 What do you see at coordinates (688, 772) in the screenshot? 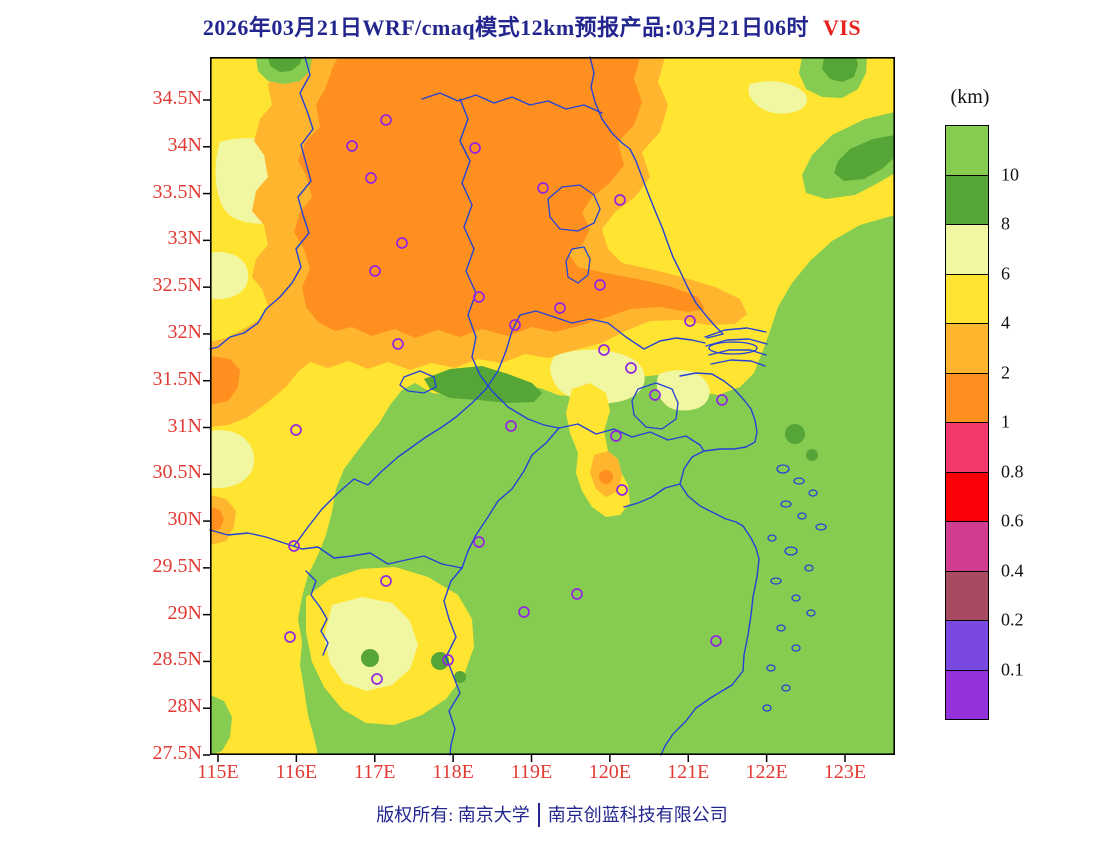
I see `lon-label: 121E` at bounding box center [688, 772].